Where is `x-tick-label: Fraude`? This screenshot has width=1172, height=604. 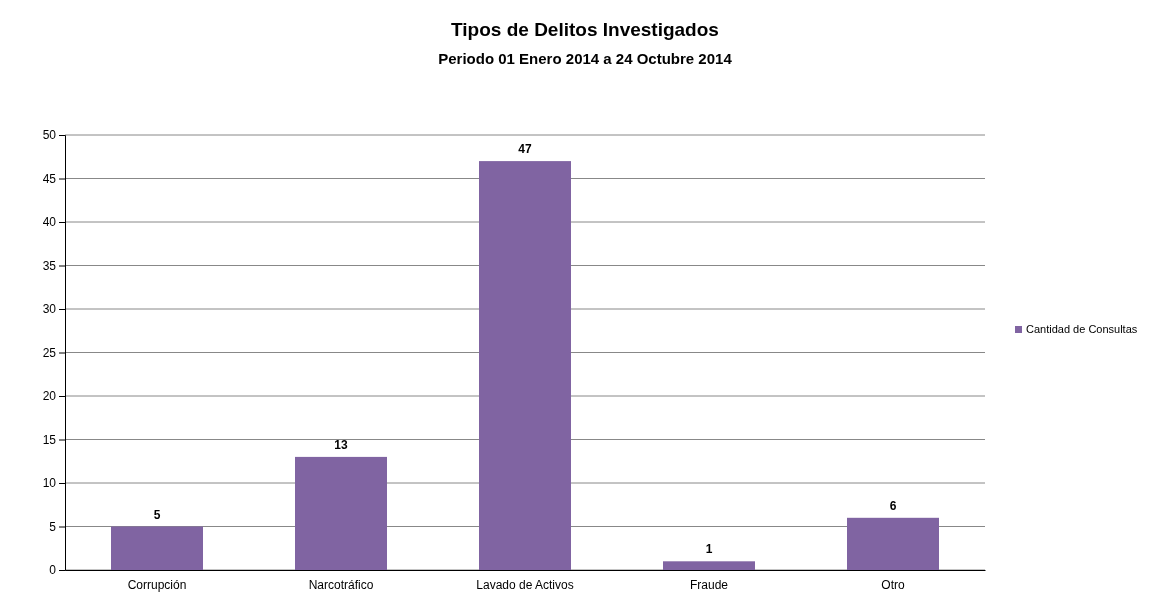
x-tick-label: Fraude is located at coordinates (709, 584).